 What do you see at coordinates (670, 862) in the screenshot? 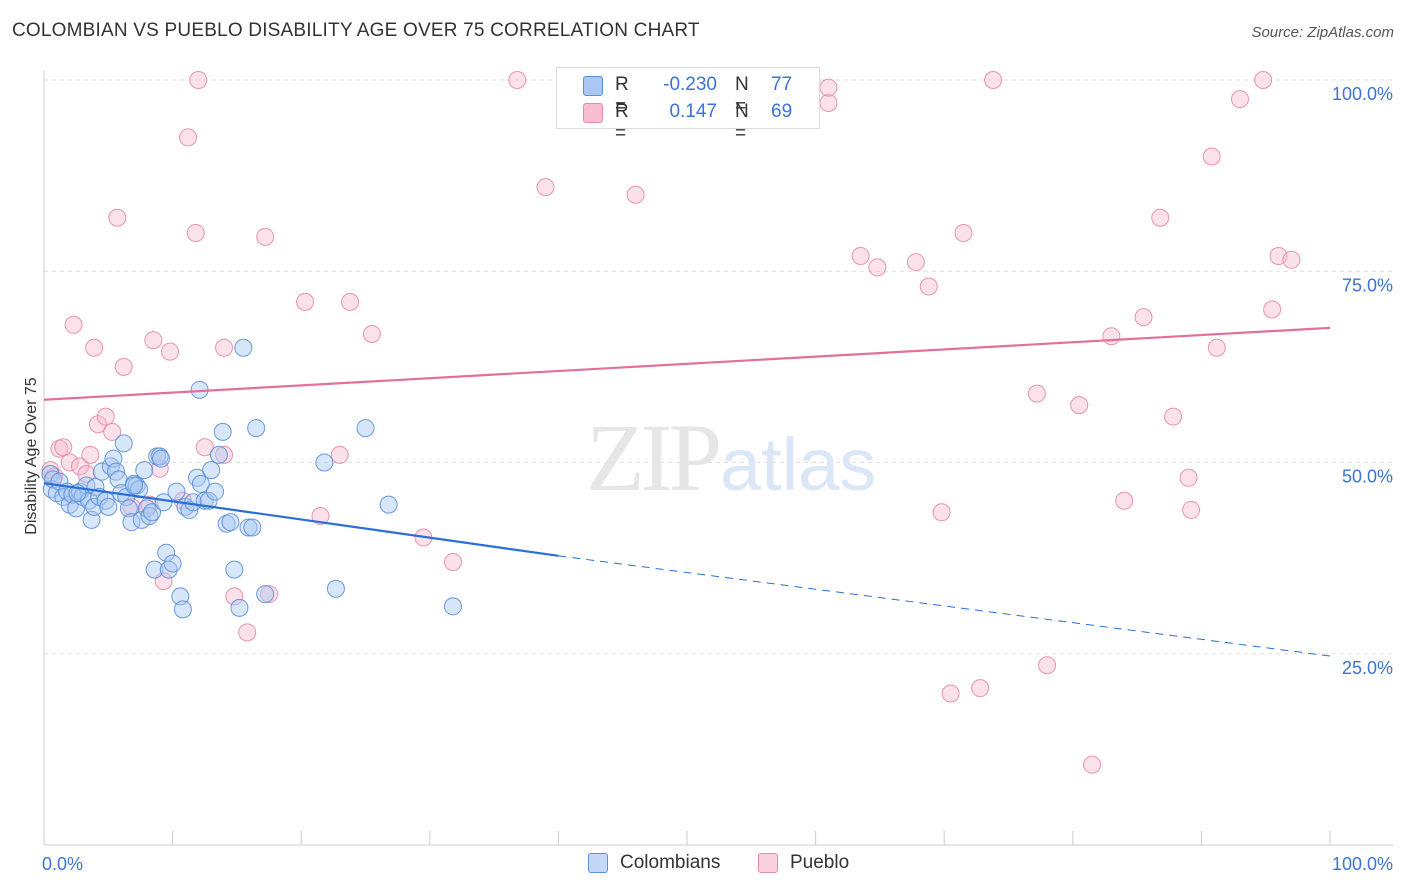
I see `legend-label-colombians: Colombians` at bounding box center [670, 862].